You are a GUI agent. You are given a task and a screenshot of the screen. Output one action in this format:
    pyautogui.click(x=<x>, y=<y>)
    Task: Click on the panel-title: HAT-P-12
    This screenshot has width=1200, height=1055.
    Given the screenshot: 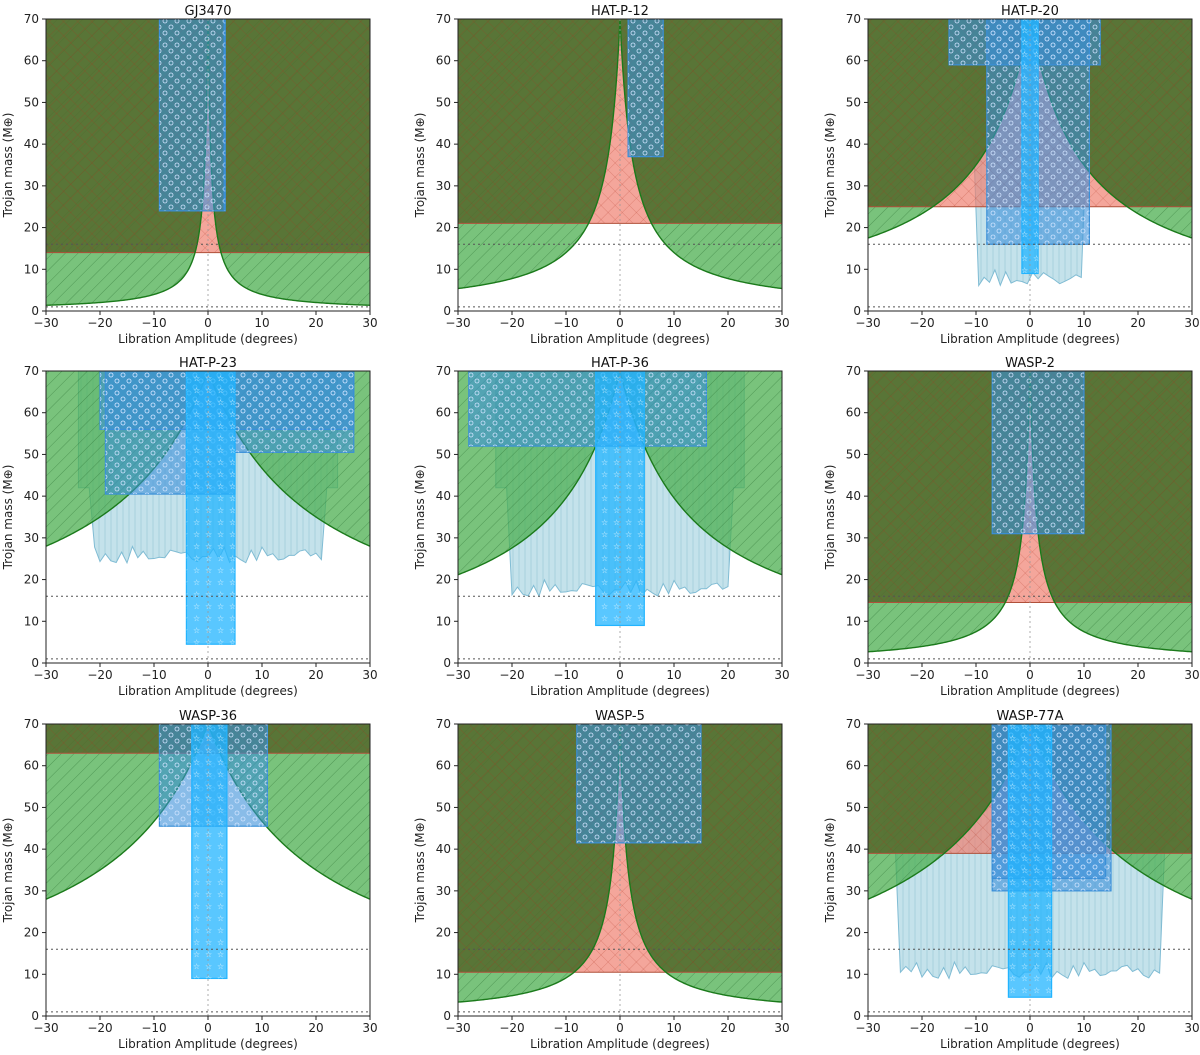 What is the action you would take?
    pyautogui.click(x=620, y=11)
    